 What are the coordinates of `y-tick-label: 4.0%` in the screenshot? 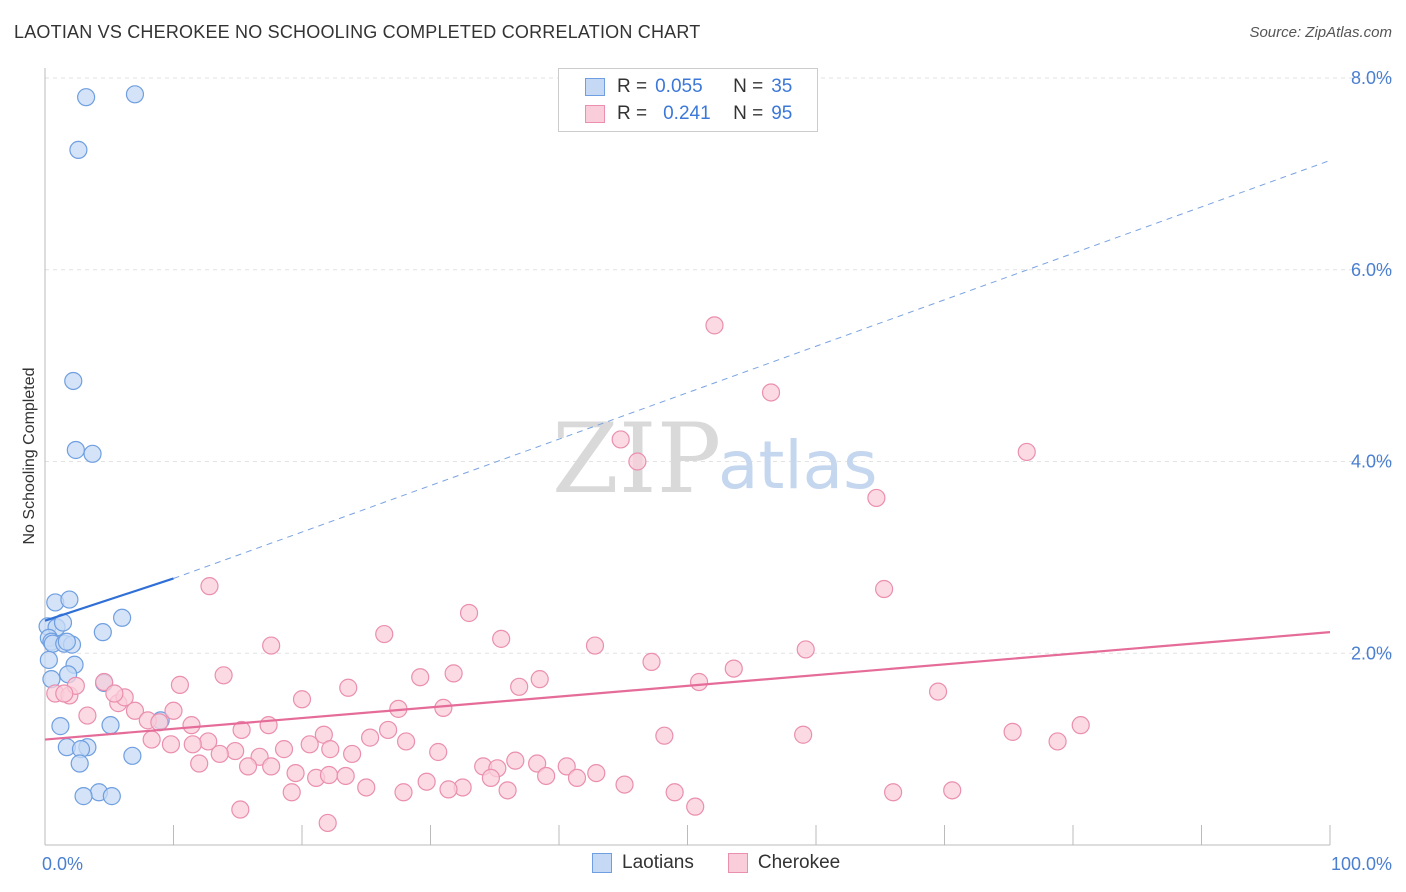 It's located at (1371, 462).